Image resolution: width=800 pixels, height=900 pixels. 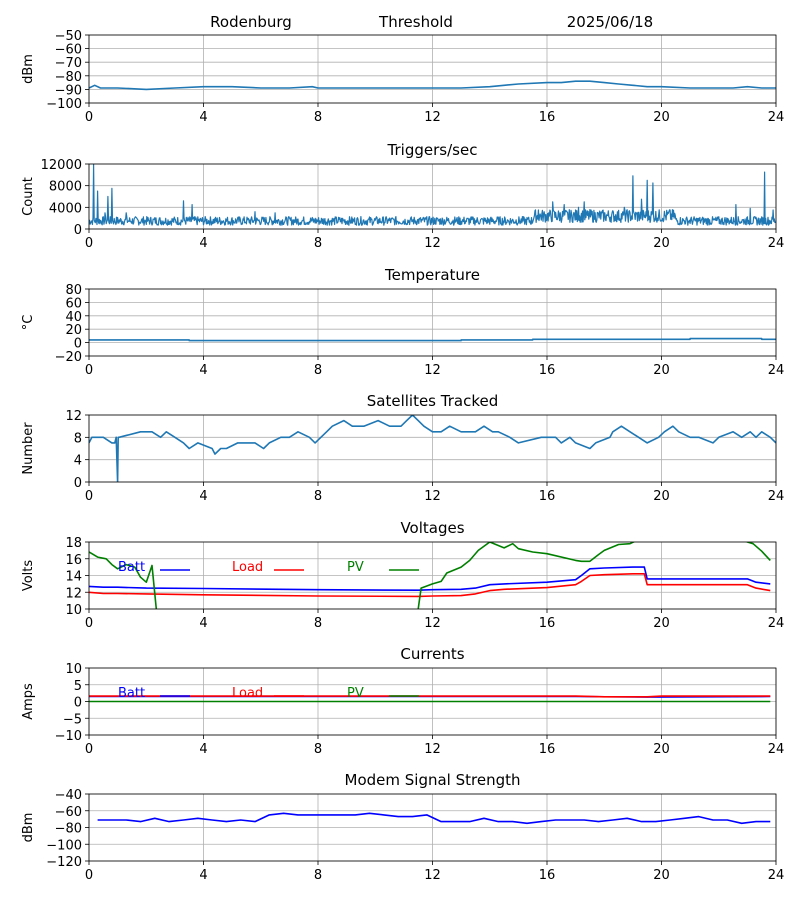 I want to click on legend-label-pv: PV, so click(x=355, y=693).